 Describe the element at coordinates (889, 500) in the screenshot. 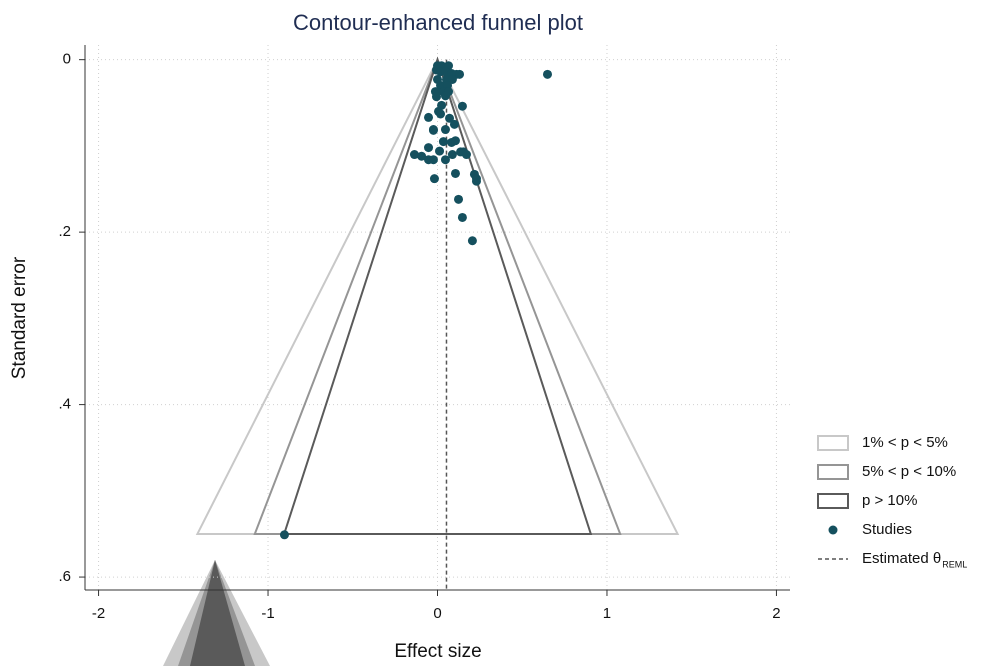

I see `legend-label: p > 10%` at that location.